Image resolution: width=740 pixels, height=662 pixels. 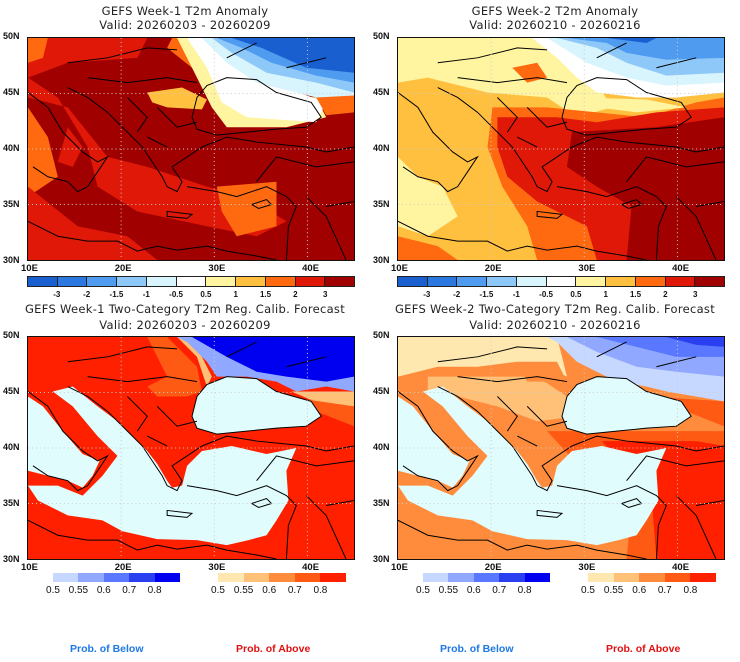 What do you see at coordinates (185, 25) in the screenshot?
I see `panel1-valid: Valid: 20260203 - 20260209` at bounding box center [185, 25].